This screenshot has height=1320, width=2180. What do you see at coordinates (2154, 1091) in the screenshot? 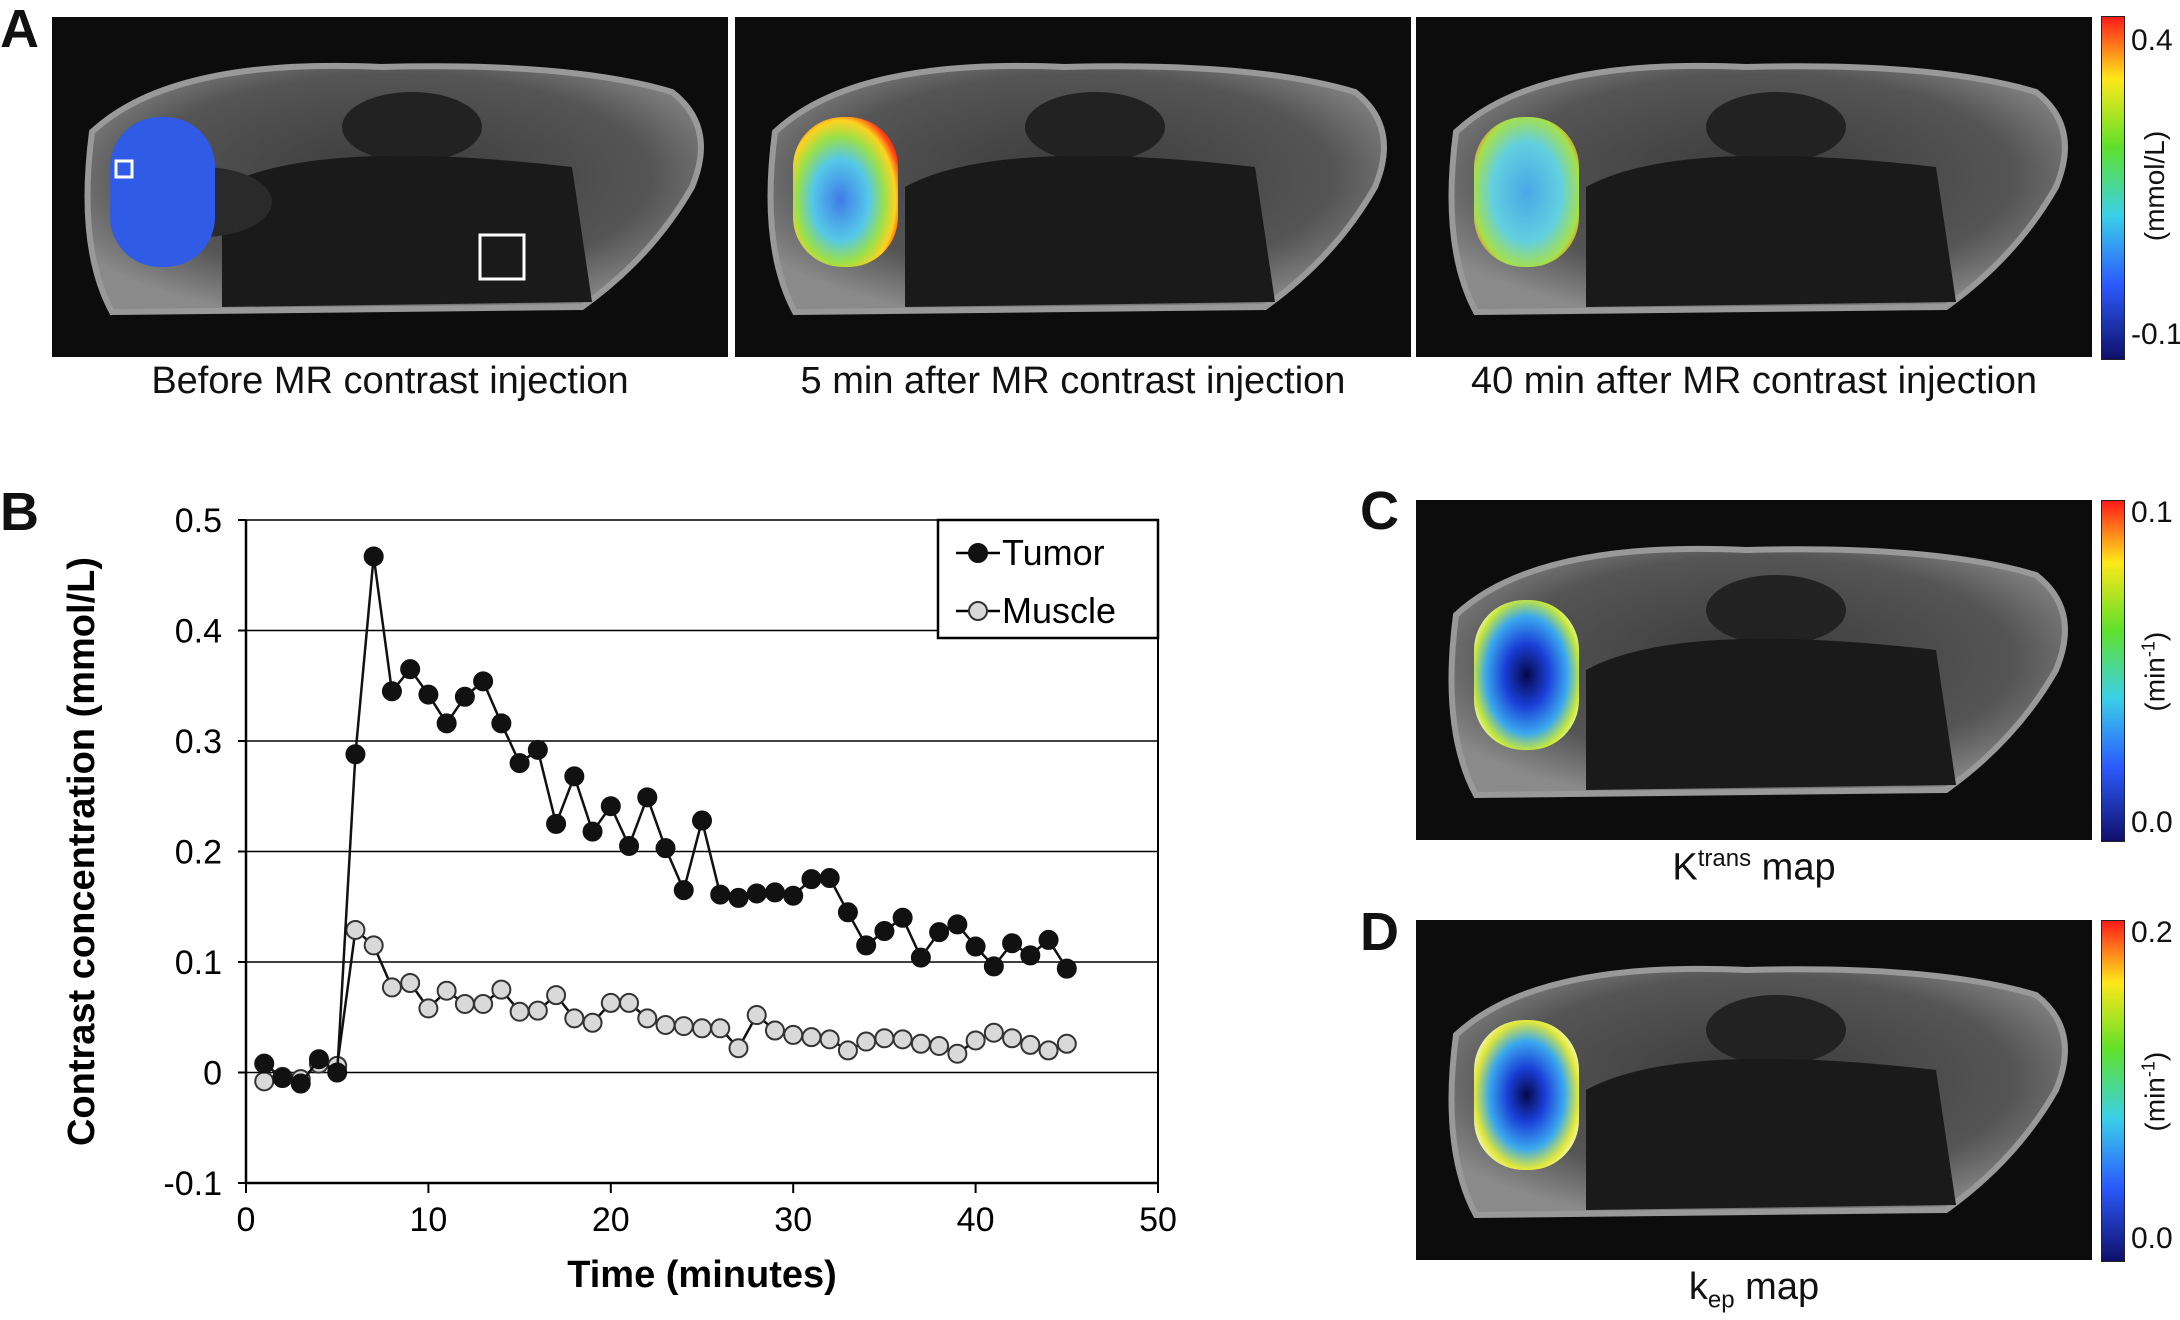
I see `colorbar-d-unit: (min-1)` at bounding box center [2154, 1091].